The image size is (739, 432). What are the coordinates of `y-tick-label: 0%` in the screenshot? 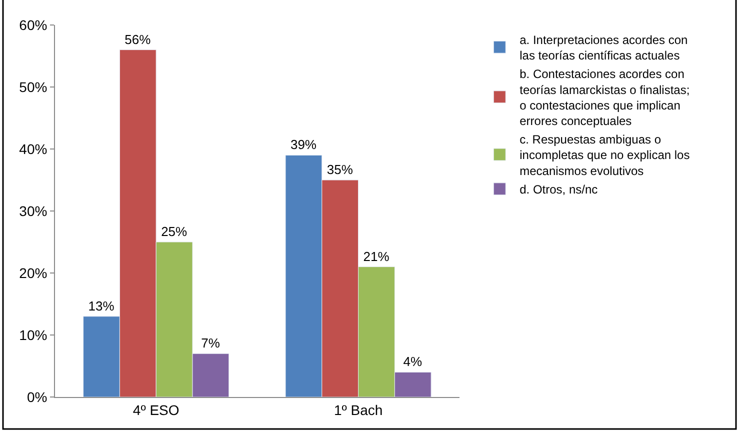 It's located at (37, 396).